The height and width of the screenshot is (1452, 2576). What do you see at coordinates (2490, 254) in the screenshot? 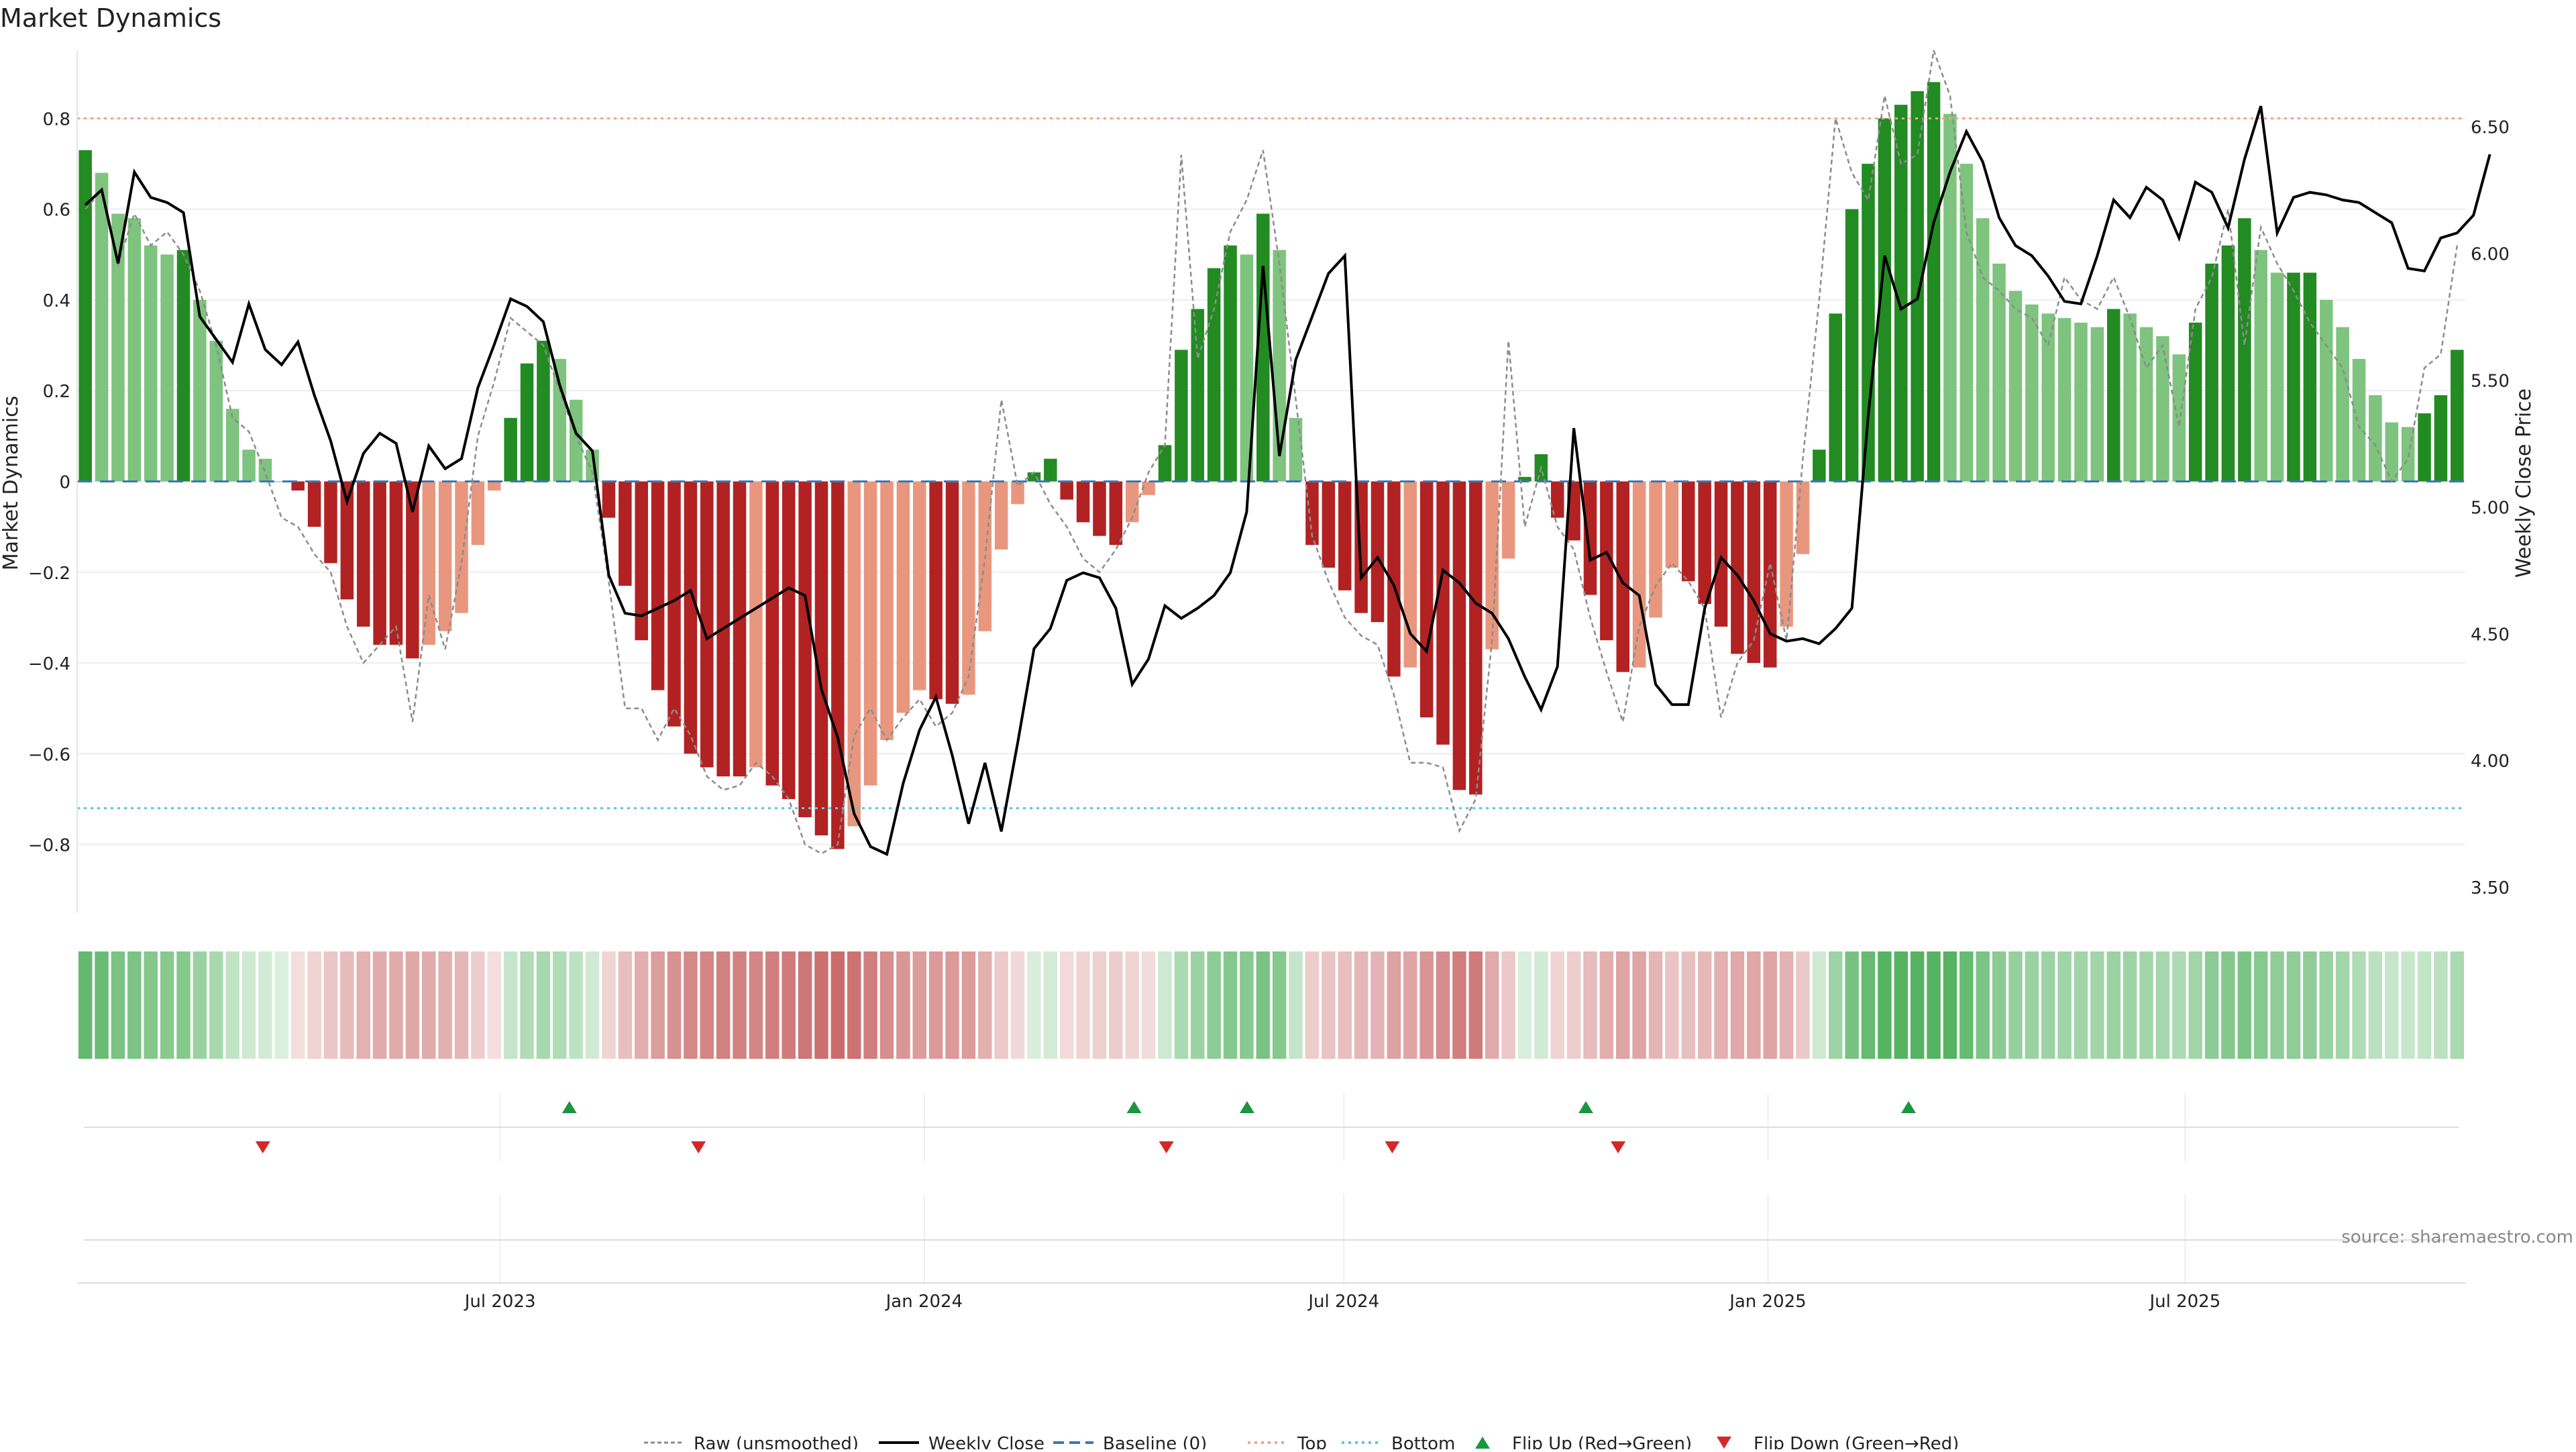
I see `y2-tick-label: 6.00` at bounding box center [2490, 254].